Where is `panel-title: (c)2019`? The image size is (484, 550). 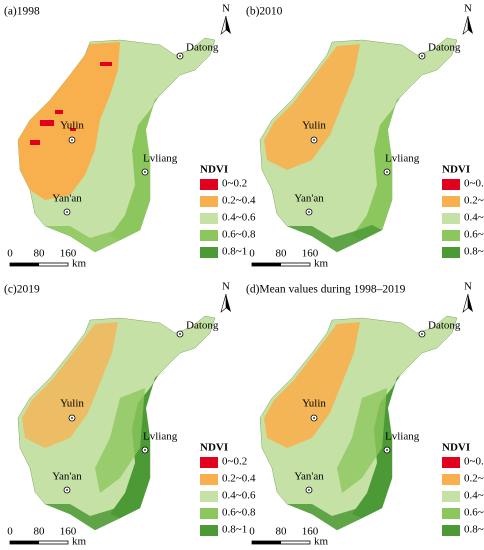 panel-title: (c)2019 is located at coordinates (22, 290).